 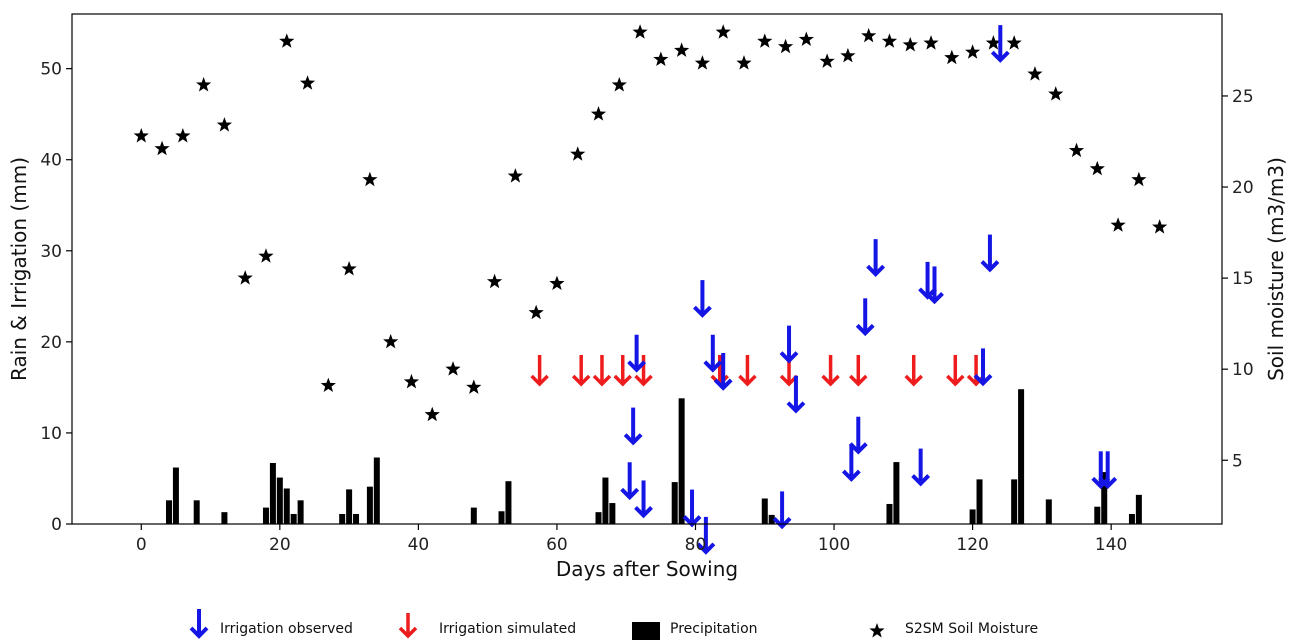 I want to click on x-tick-label: 100, so click(x=834, y=545).